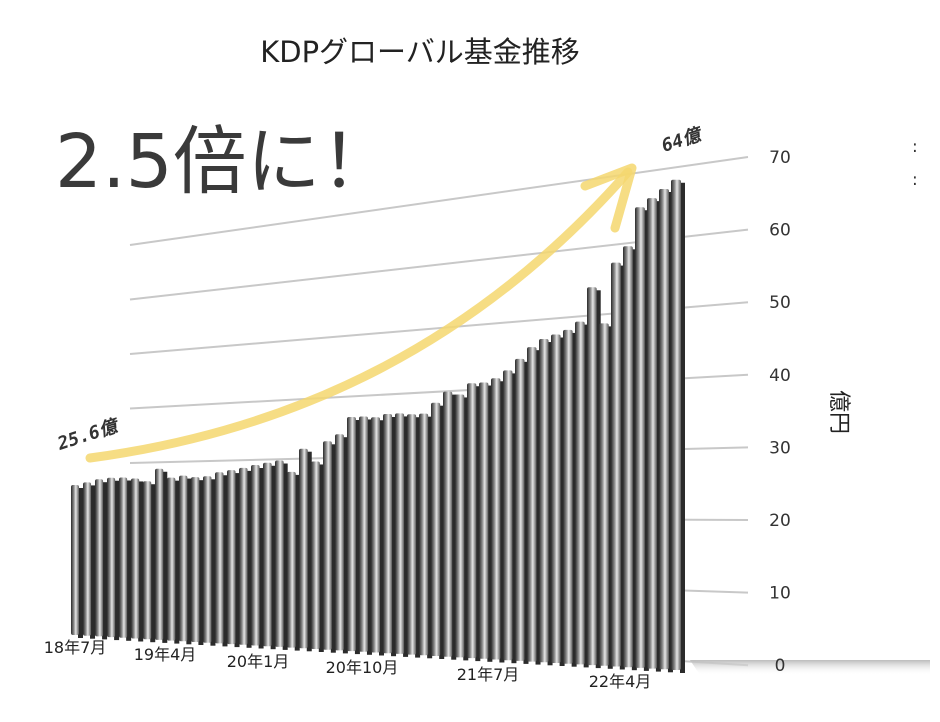  What do you see at coordinates (258, 661) in the screenshot?
I see `x-tick-label: 20年1月` at bounding box center [258, 661].